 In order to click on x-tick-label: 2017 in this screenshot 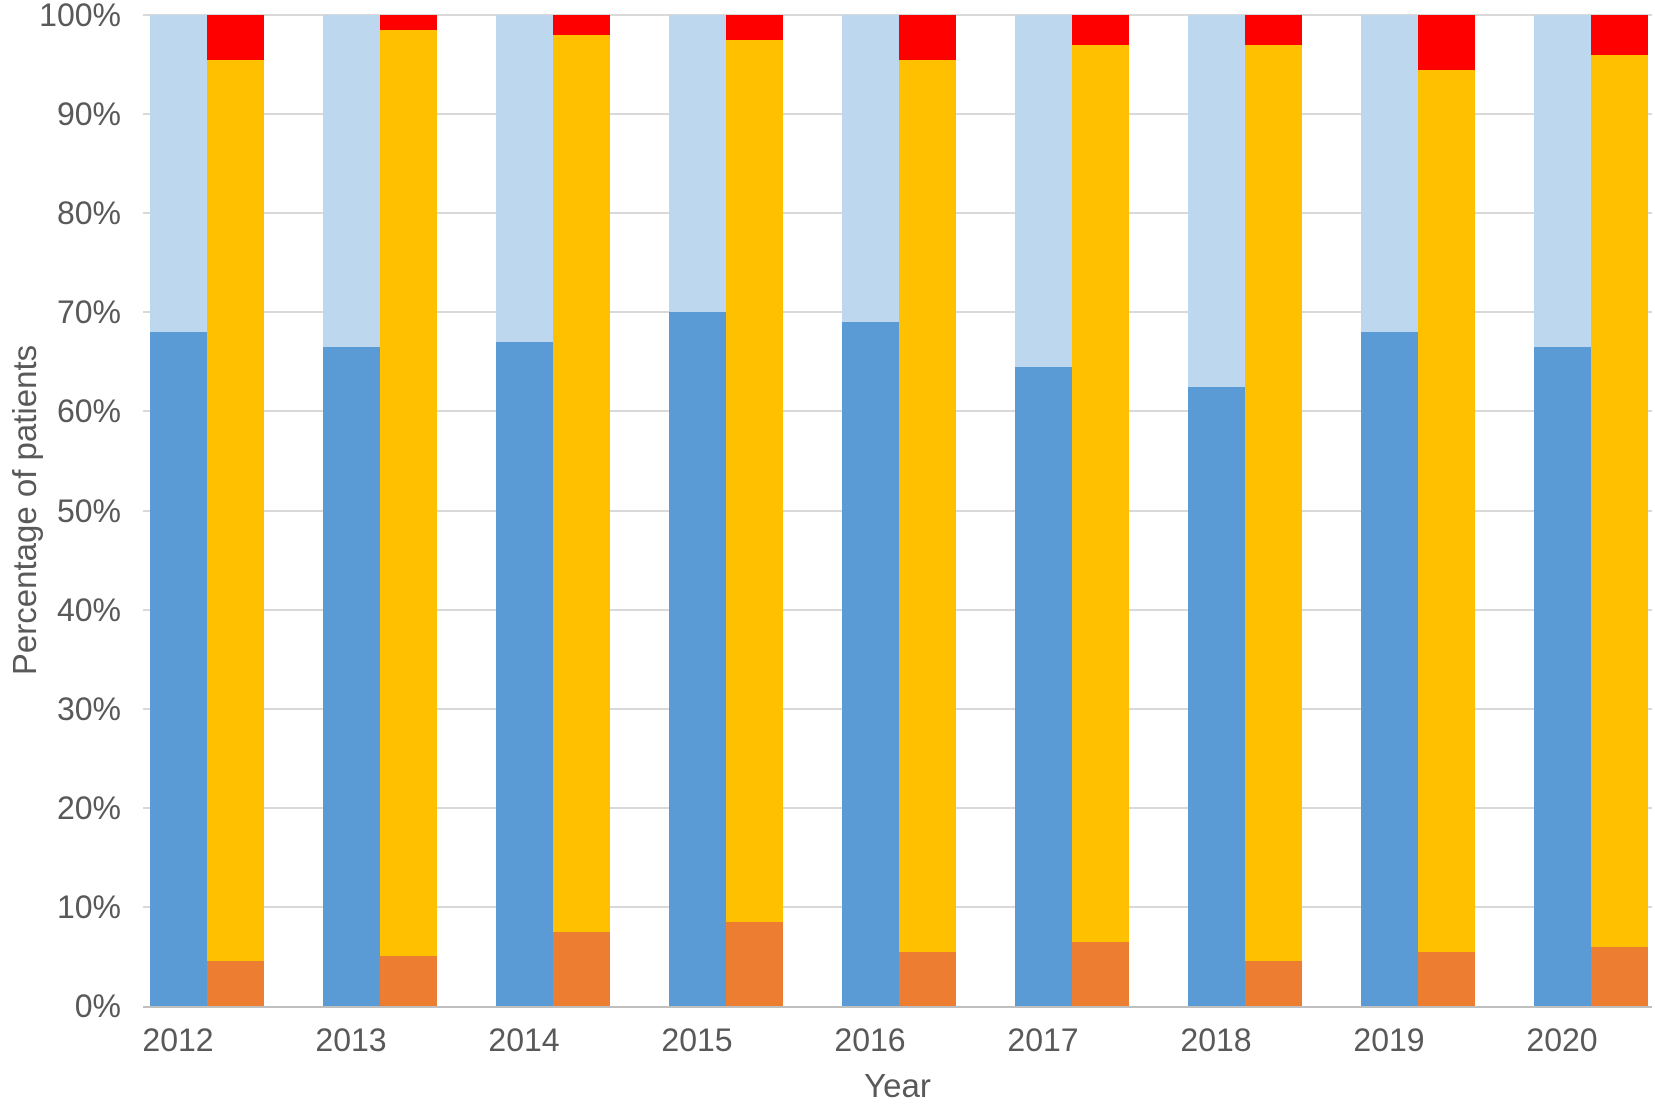, I will do `click(1043, 1040)`.